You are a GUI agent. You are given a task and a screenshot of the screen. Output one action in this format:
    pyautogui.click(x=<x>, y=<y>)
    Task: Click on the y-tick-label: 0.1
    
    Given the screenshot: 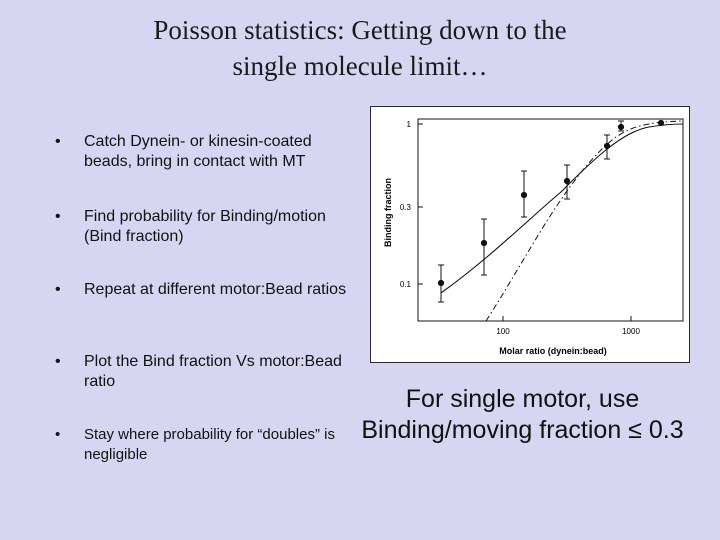 What is the action you would take?
    pyautogui.click(x=406, y=284)
    